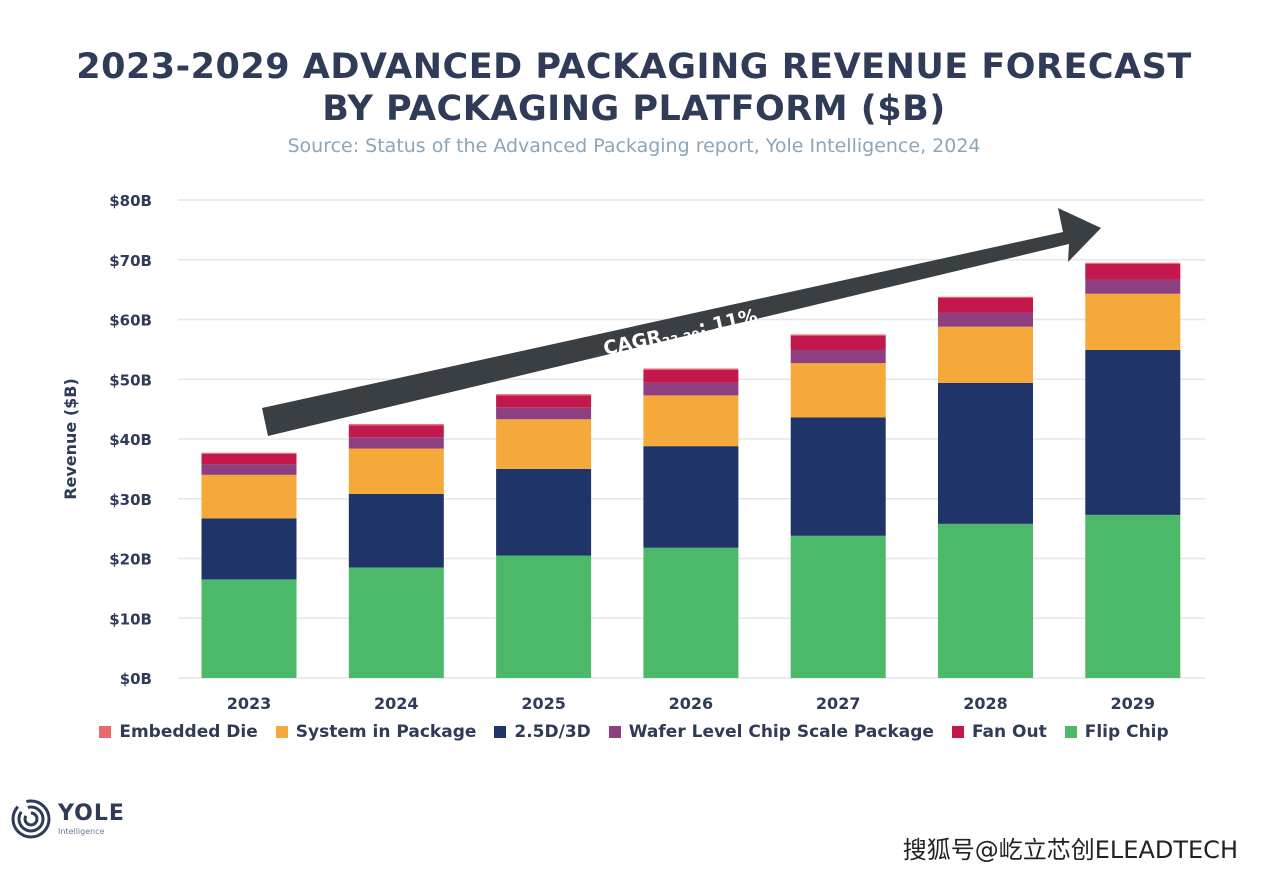  Describe the element at coordinates (386, 732) in the screenshot. I see `legend-label: System in Package` at that location.